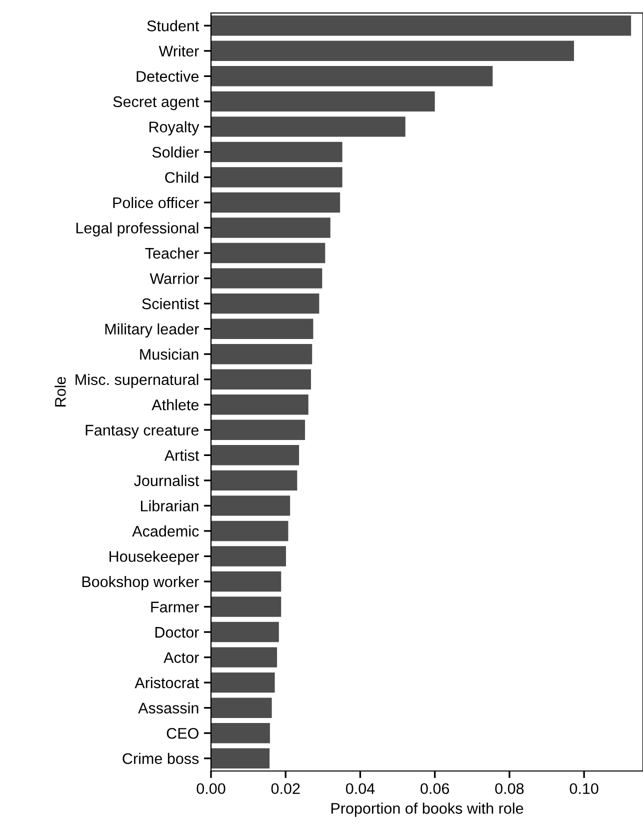 Image resolution: width=643 pixels, height=834 pixels. I want to click on y-tick-label: Soldier, so click(175, 152).